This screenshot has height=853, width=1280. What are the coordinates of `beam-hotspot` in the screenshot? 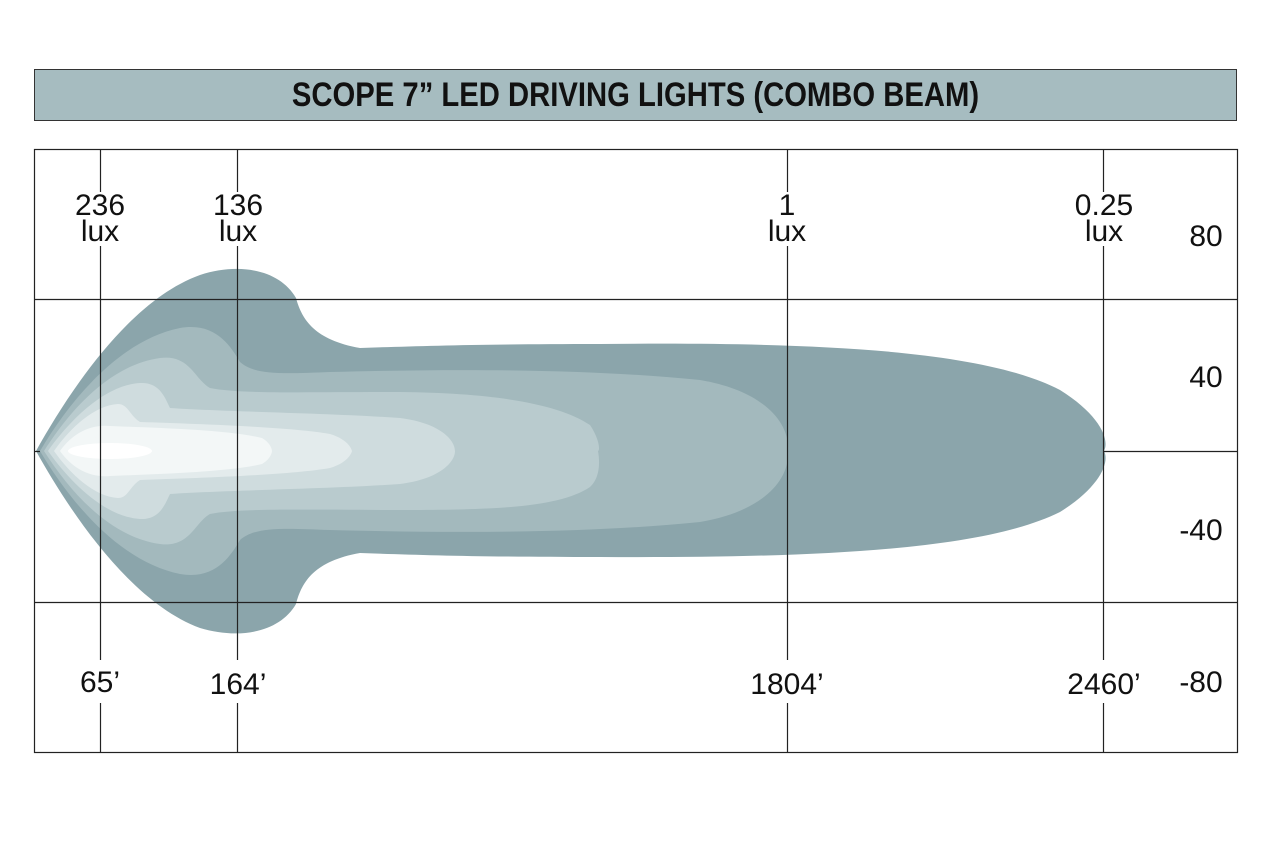 It's located at (110, 451).